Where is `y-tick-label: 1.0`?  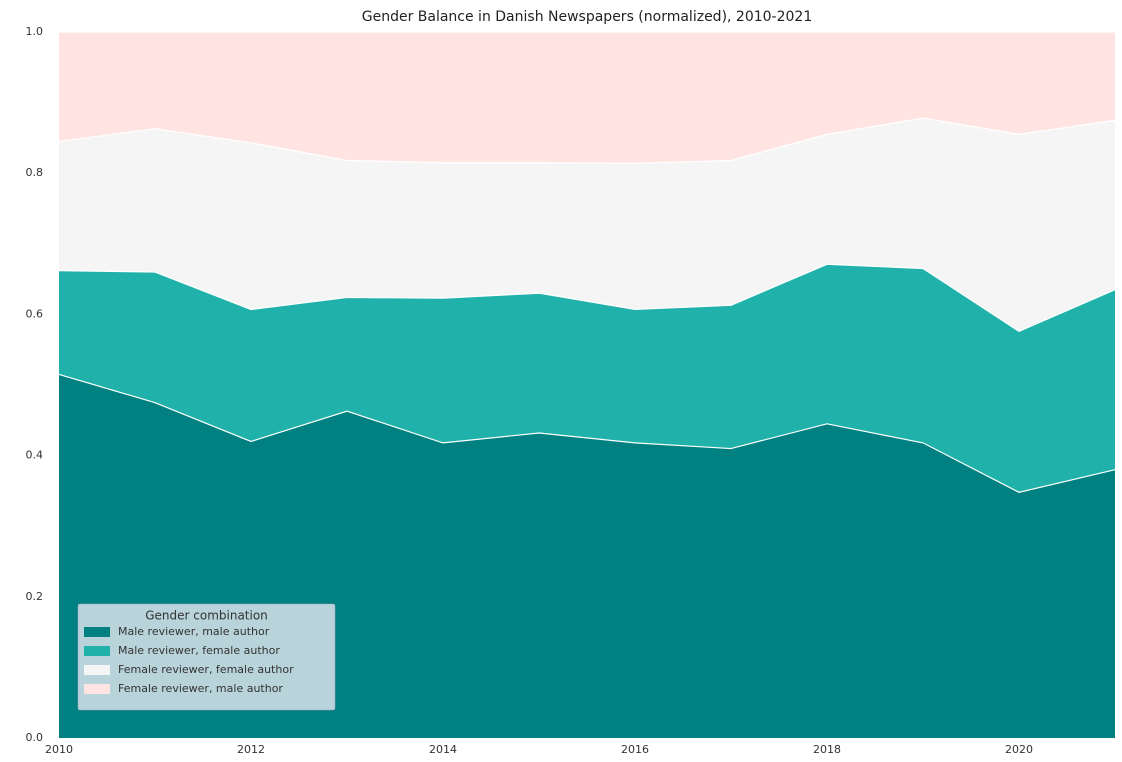
y-tick-label: 1.0 is located at coordinates (35, 31).